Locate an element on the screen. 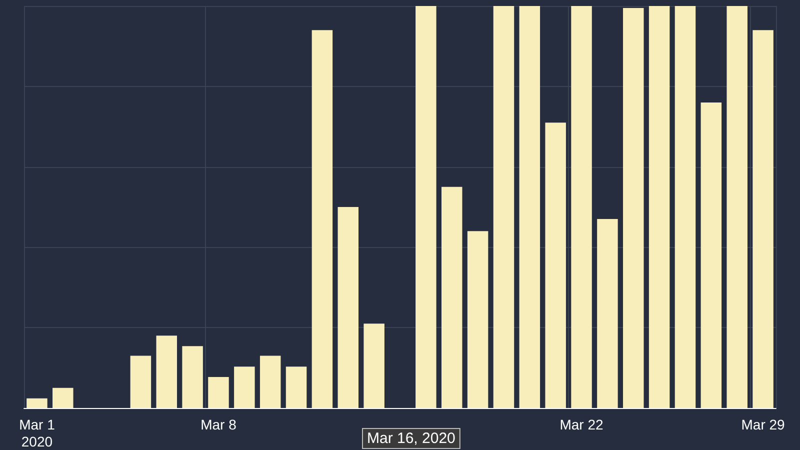 The height and width of the screenshot is (450, 800). text: Mar 16, 2020 is located at coordinates (411, 438).